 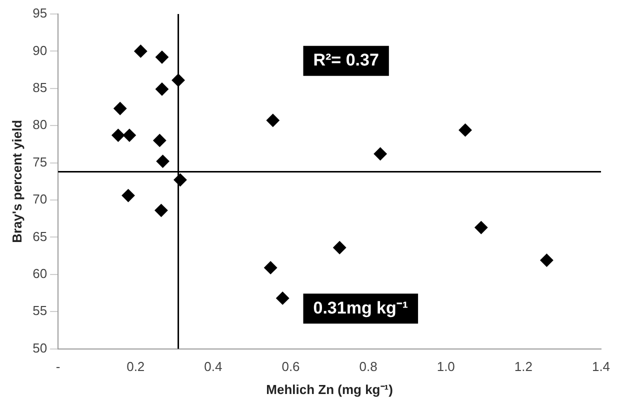 I want to click on y-tick-label: 80, so click(x=40, y=124).